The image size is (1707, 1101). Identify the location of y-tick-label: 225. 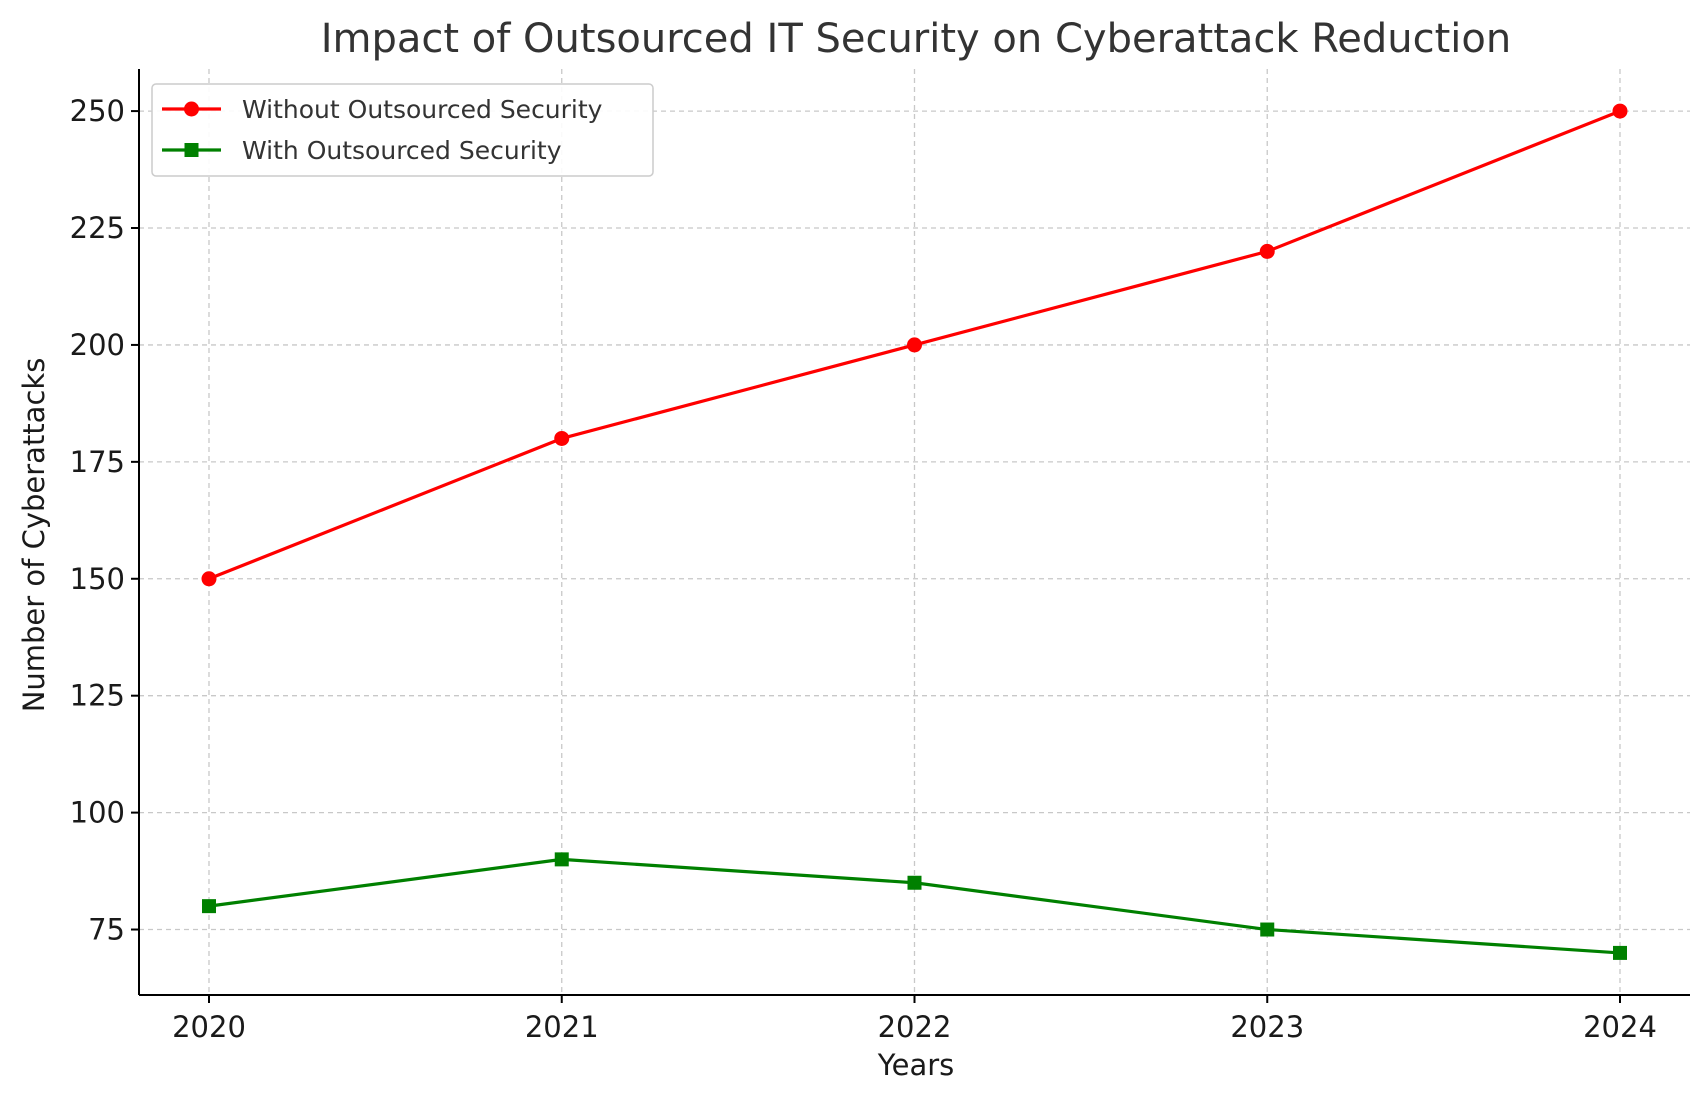
(97, 228).